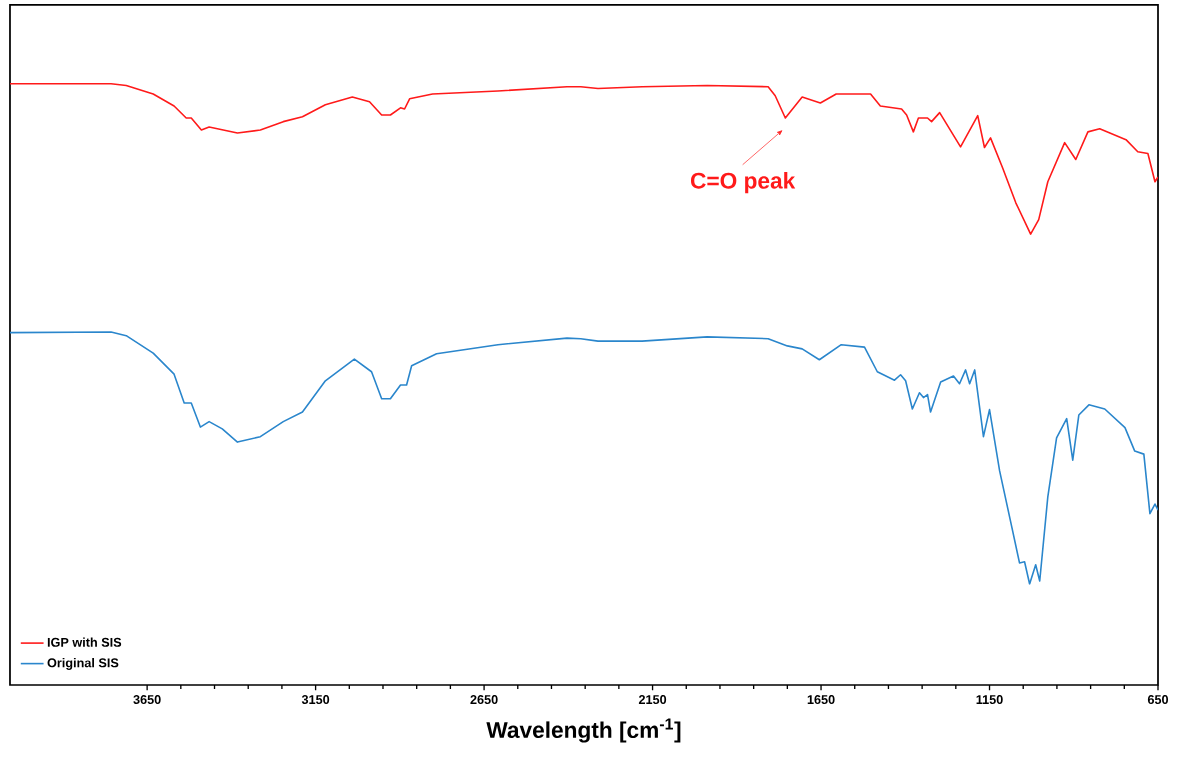 Image resolution: width=1177 pixels, height=774 pixels. I want to click on x-tick-label: 3150, so click(315, 700).